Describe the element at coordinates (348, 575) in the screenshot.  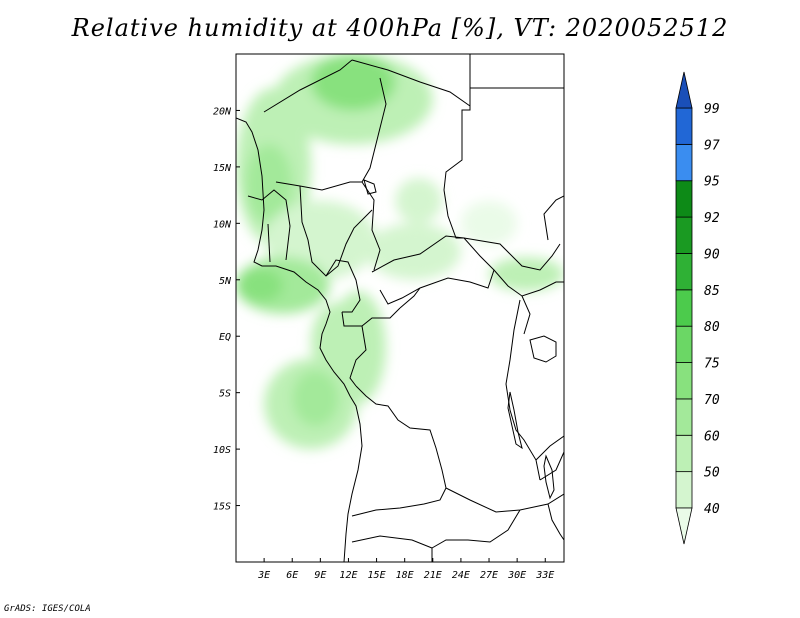
I see `lon-tick-label: 12E` at that location.